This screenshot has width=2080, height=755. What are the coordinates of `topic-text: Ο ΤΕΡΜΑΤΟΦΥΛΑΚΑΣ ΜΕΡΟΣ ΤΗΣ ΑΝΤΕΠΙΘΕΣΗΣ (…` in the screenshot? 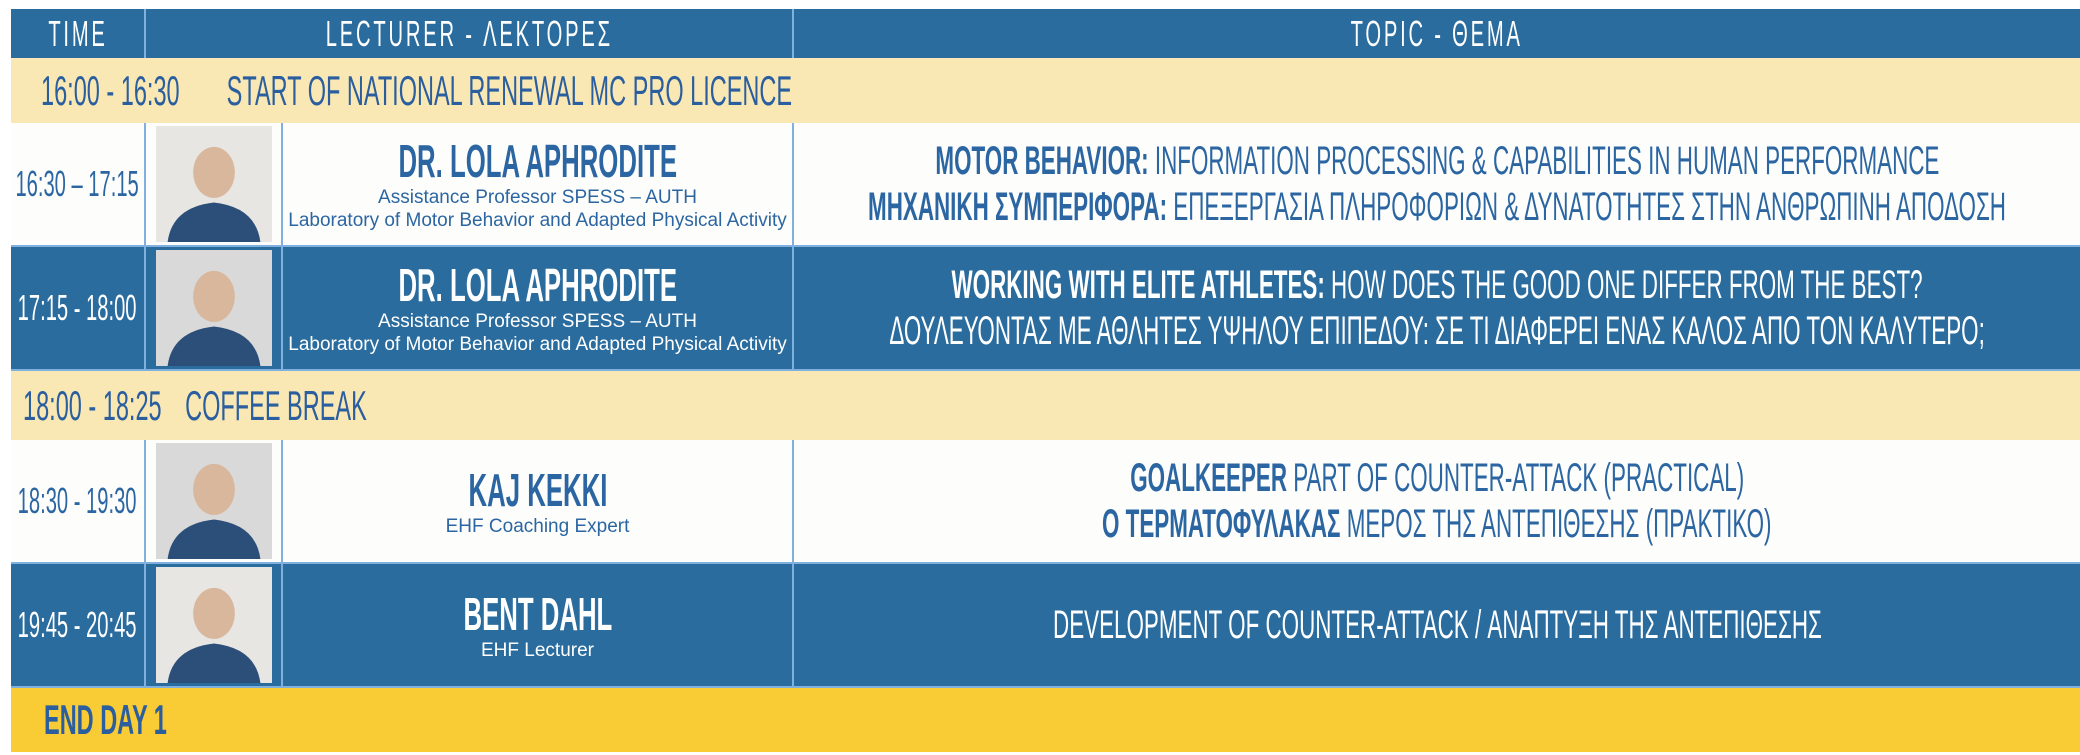 It's located at (1436, 524).